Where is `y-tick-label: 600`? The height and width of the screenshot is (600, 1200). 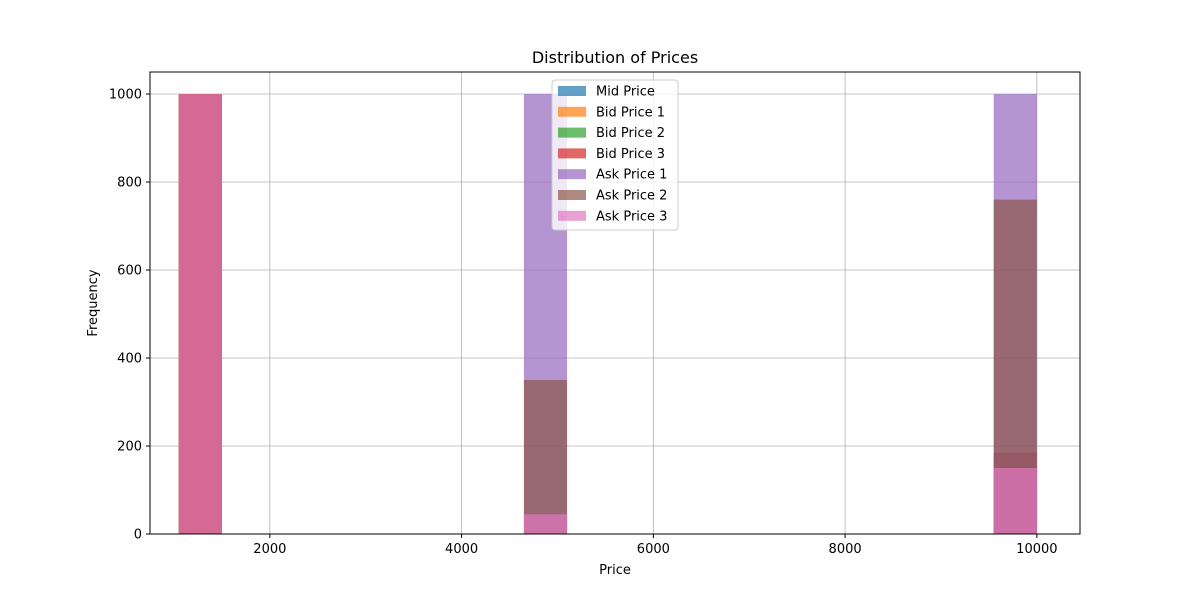
y-tick-label: 600 is located at coordinates (129, 271).